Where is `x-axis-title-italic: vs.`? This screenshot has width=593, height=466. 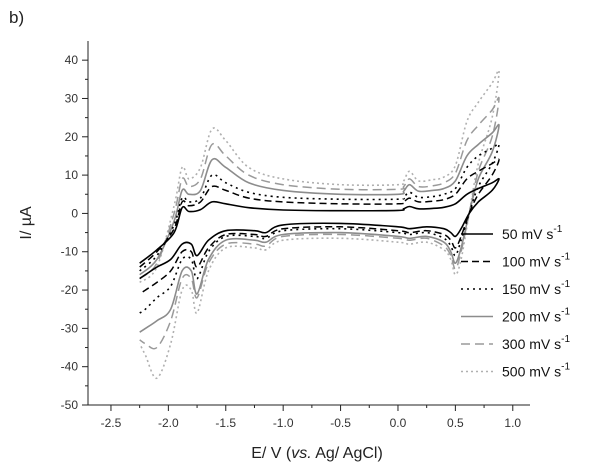
x-axis-title-italic: vs. is located at coordinates (301, 453).